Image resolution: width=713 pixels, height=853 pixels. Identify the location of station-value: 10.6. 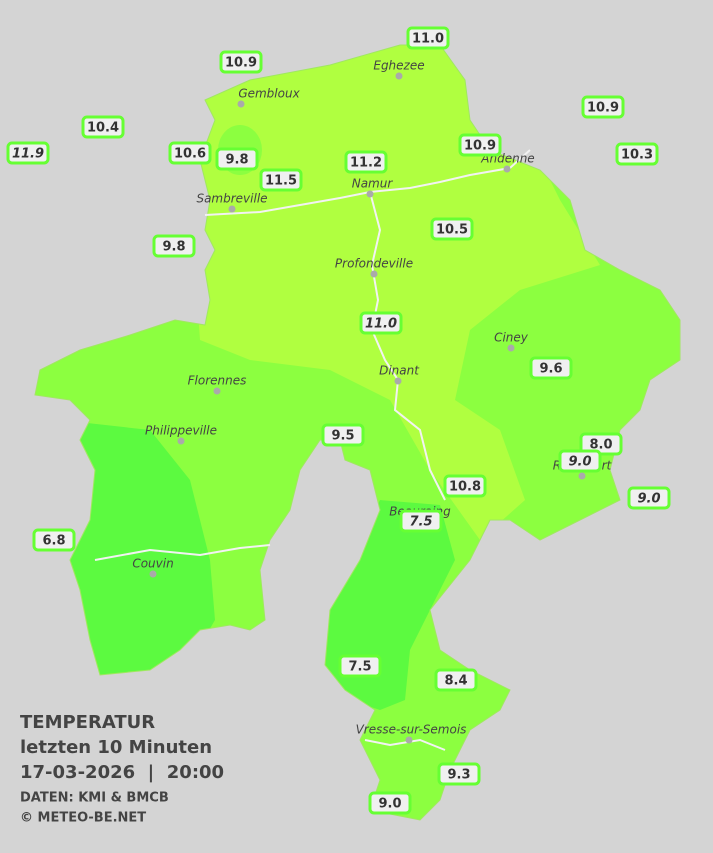
(190, 154).